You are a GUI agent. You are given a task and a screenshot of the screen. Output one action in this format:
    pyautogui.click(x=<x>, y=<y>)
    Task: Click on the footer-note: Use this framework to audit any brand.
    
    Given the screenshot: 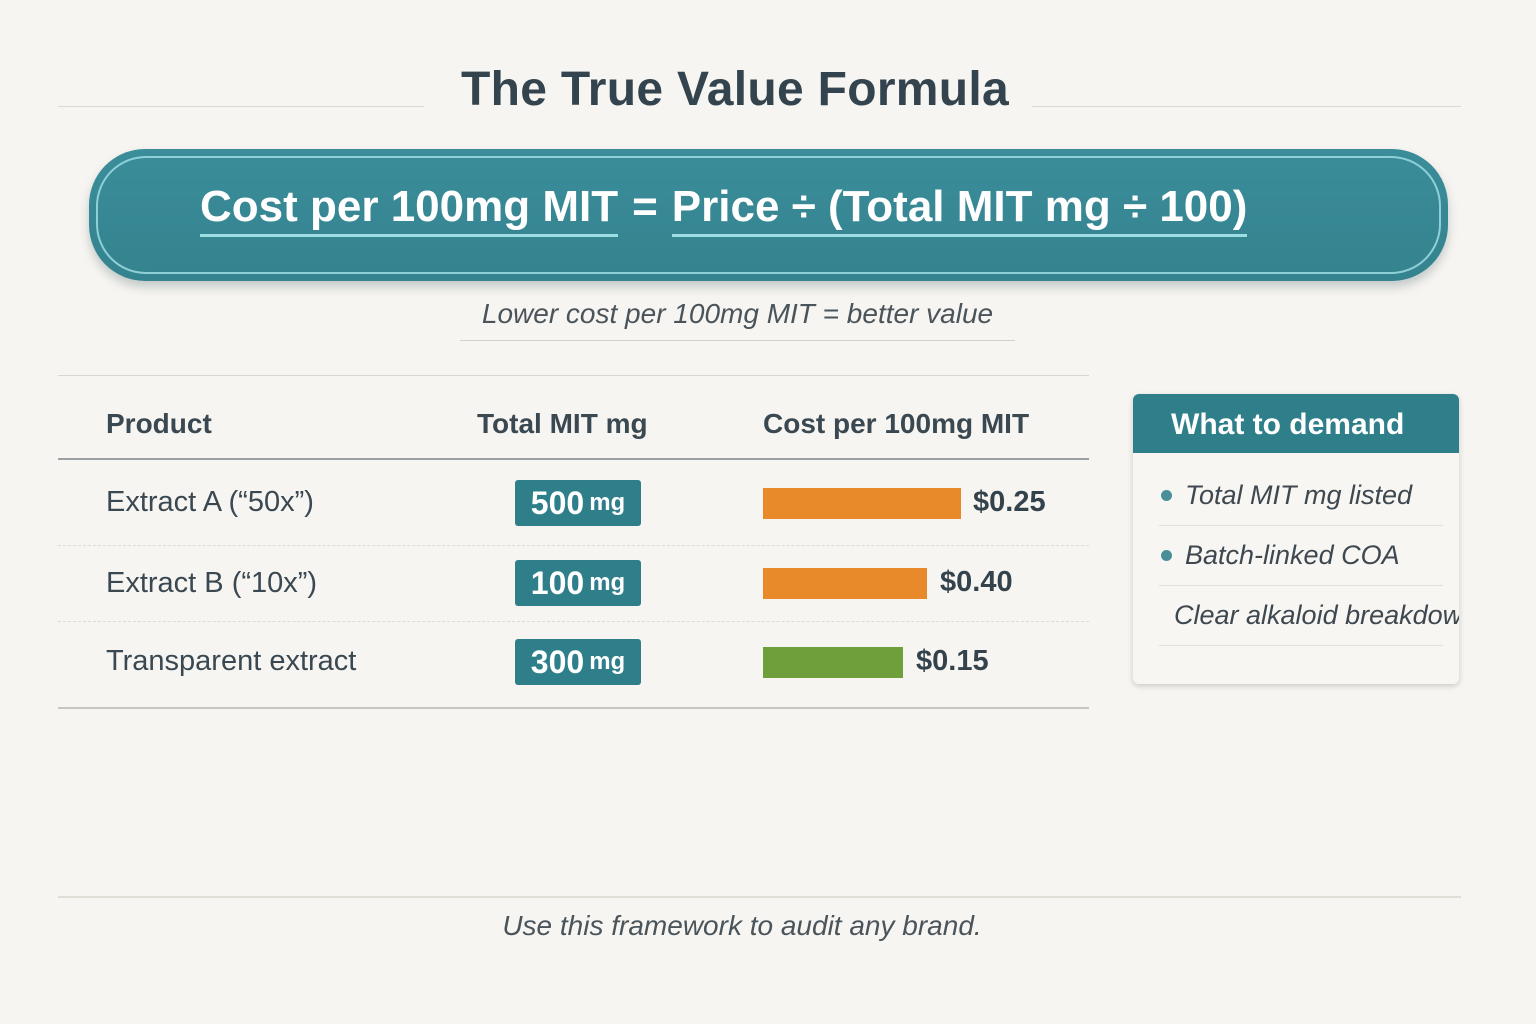 What is the action you would take?
    pyautogui.click(x=742, y=925)
    